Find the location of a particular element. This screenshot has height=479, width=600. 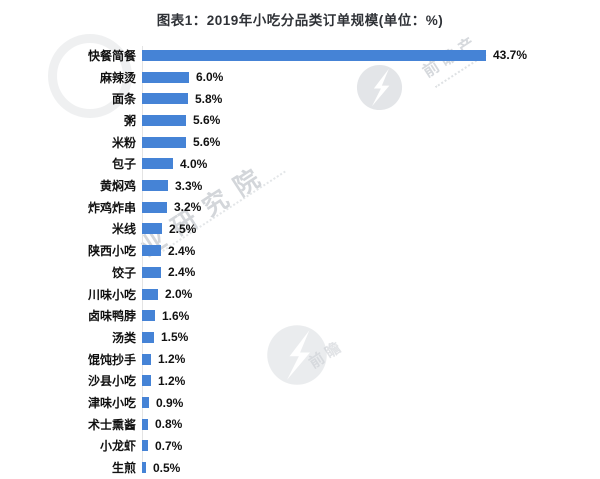

value-label: 2.0% is located at coordinates (179, 294).